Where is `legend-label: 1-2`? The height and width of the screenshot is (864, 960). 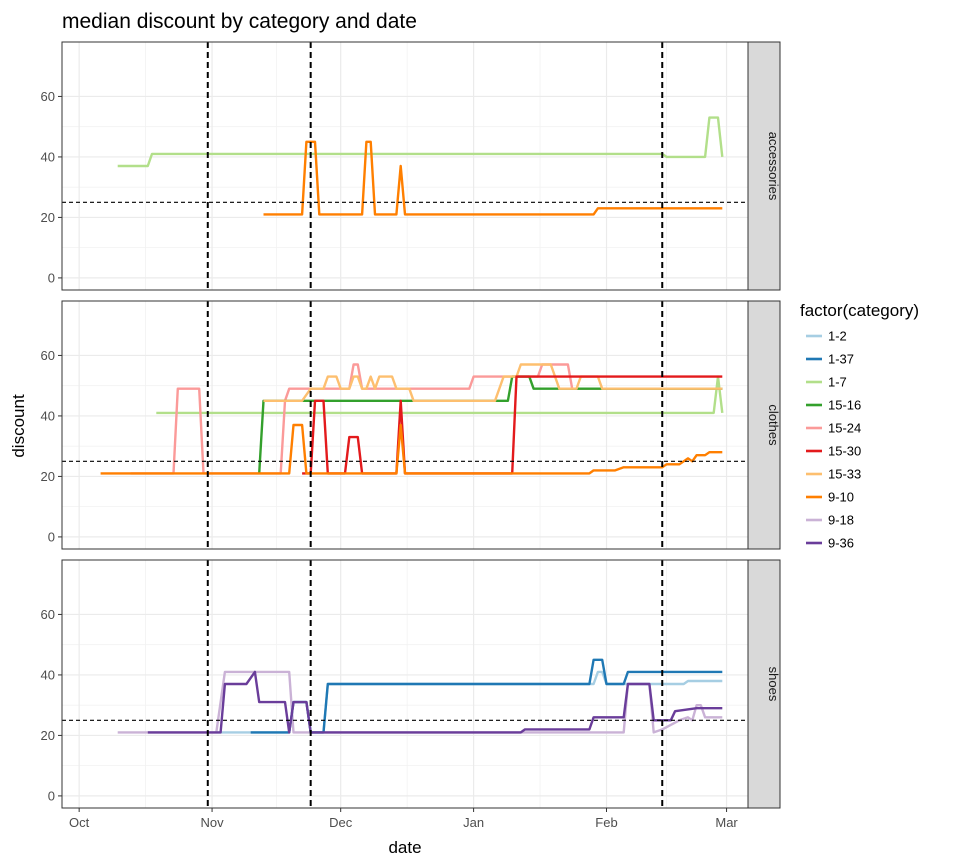
legend-label: 1-2 is located at coordinates (837, 336).